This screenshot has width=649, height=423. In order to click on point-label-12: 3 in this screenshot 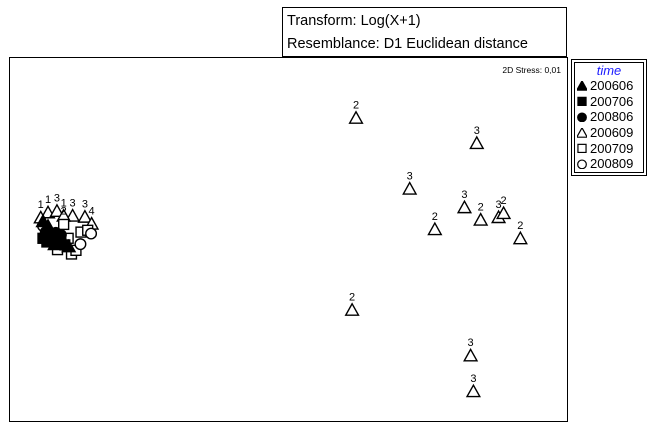, I will do `click(473, 379)`.